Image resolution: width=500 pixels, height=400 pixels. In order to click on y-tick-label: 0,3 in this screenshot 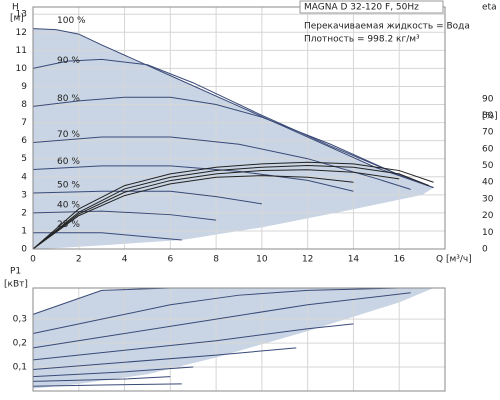, I will do `click(20, 320)`.